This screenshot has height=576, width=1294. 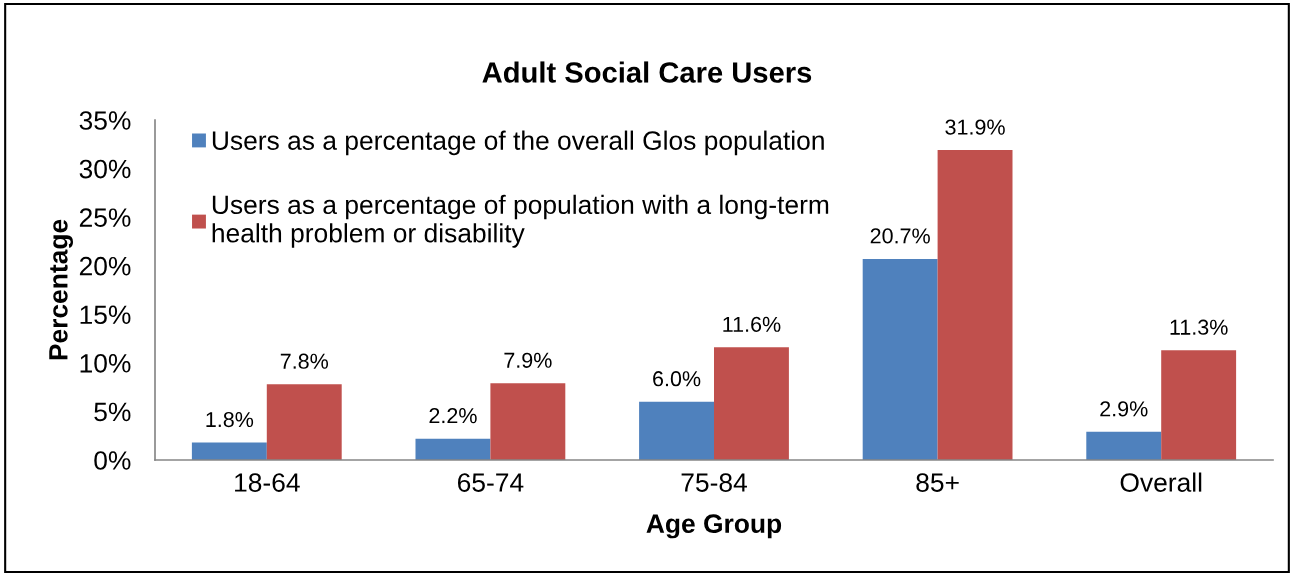 I want to click on y-tick-label: 10%, so click(x=105, y=363).